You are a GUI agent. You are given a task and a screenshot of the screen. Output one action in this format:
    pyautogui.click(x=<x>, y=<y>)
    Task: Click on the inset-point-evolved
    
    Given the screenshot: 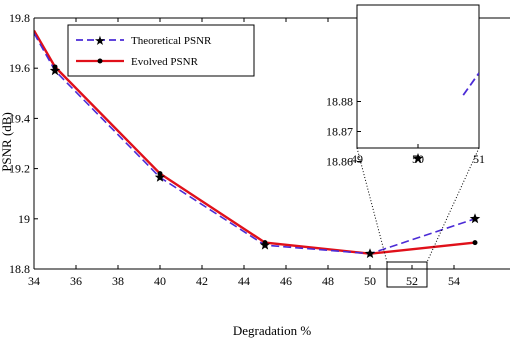 What is the action you would take?
    pyautogui.click(x=418, y=158)
    